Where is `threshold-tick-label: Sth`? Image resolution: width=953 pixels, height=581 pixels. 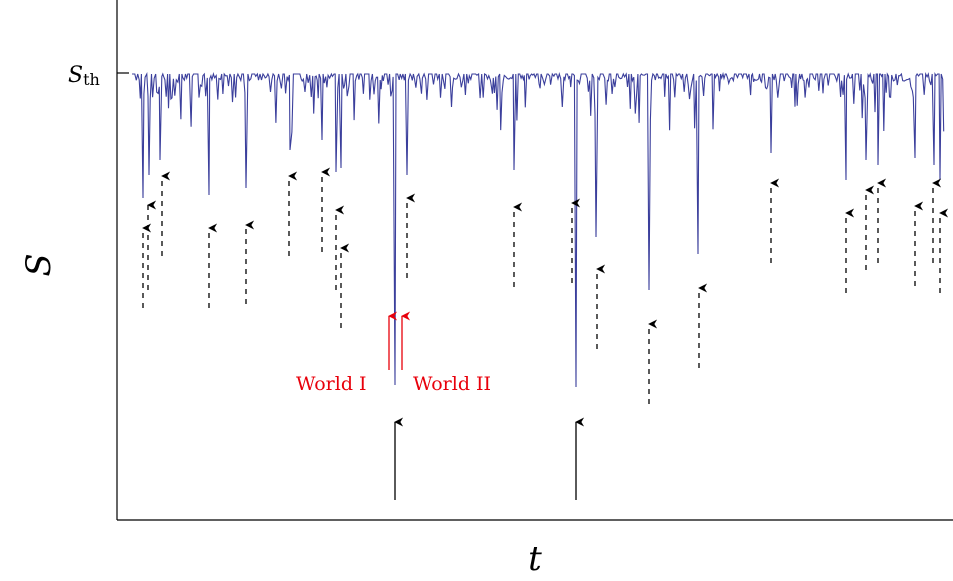 threshold-tick-label: Sth is located at coordinates (84, 76).